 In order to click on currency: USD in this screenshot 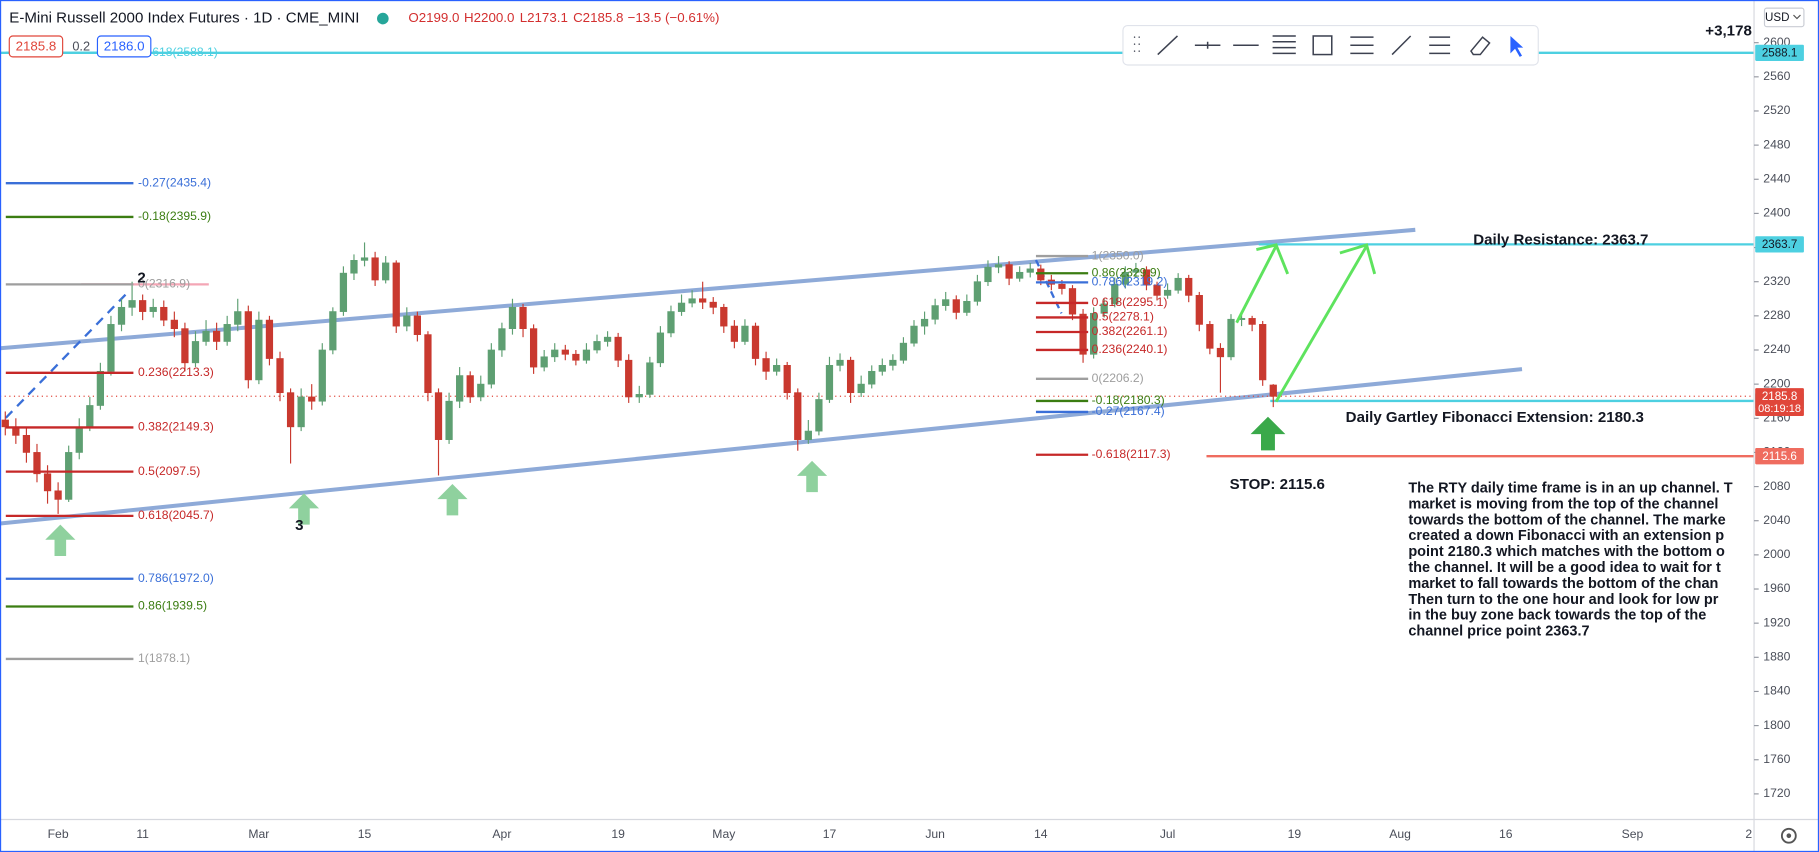, I will do `click(1777, 17)`.